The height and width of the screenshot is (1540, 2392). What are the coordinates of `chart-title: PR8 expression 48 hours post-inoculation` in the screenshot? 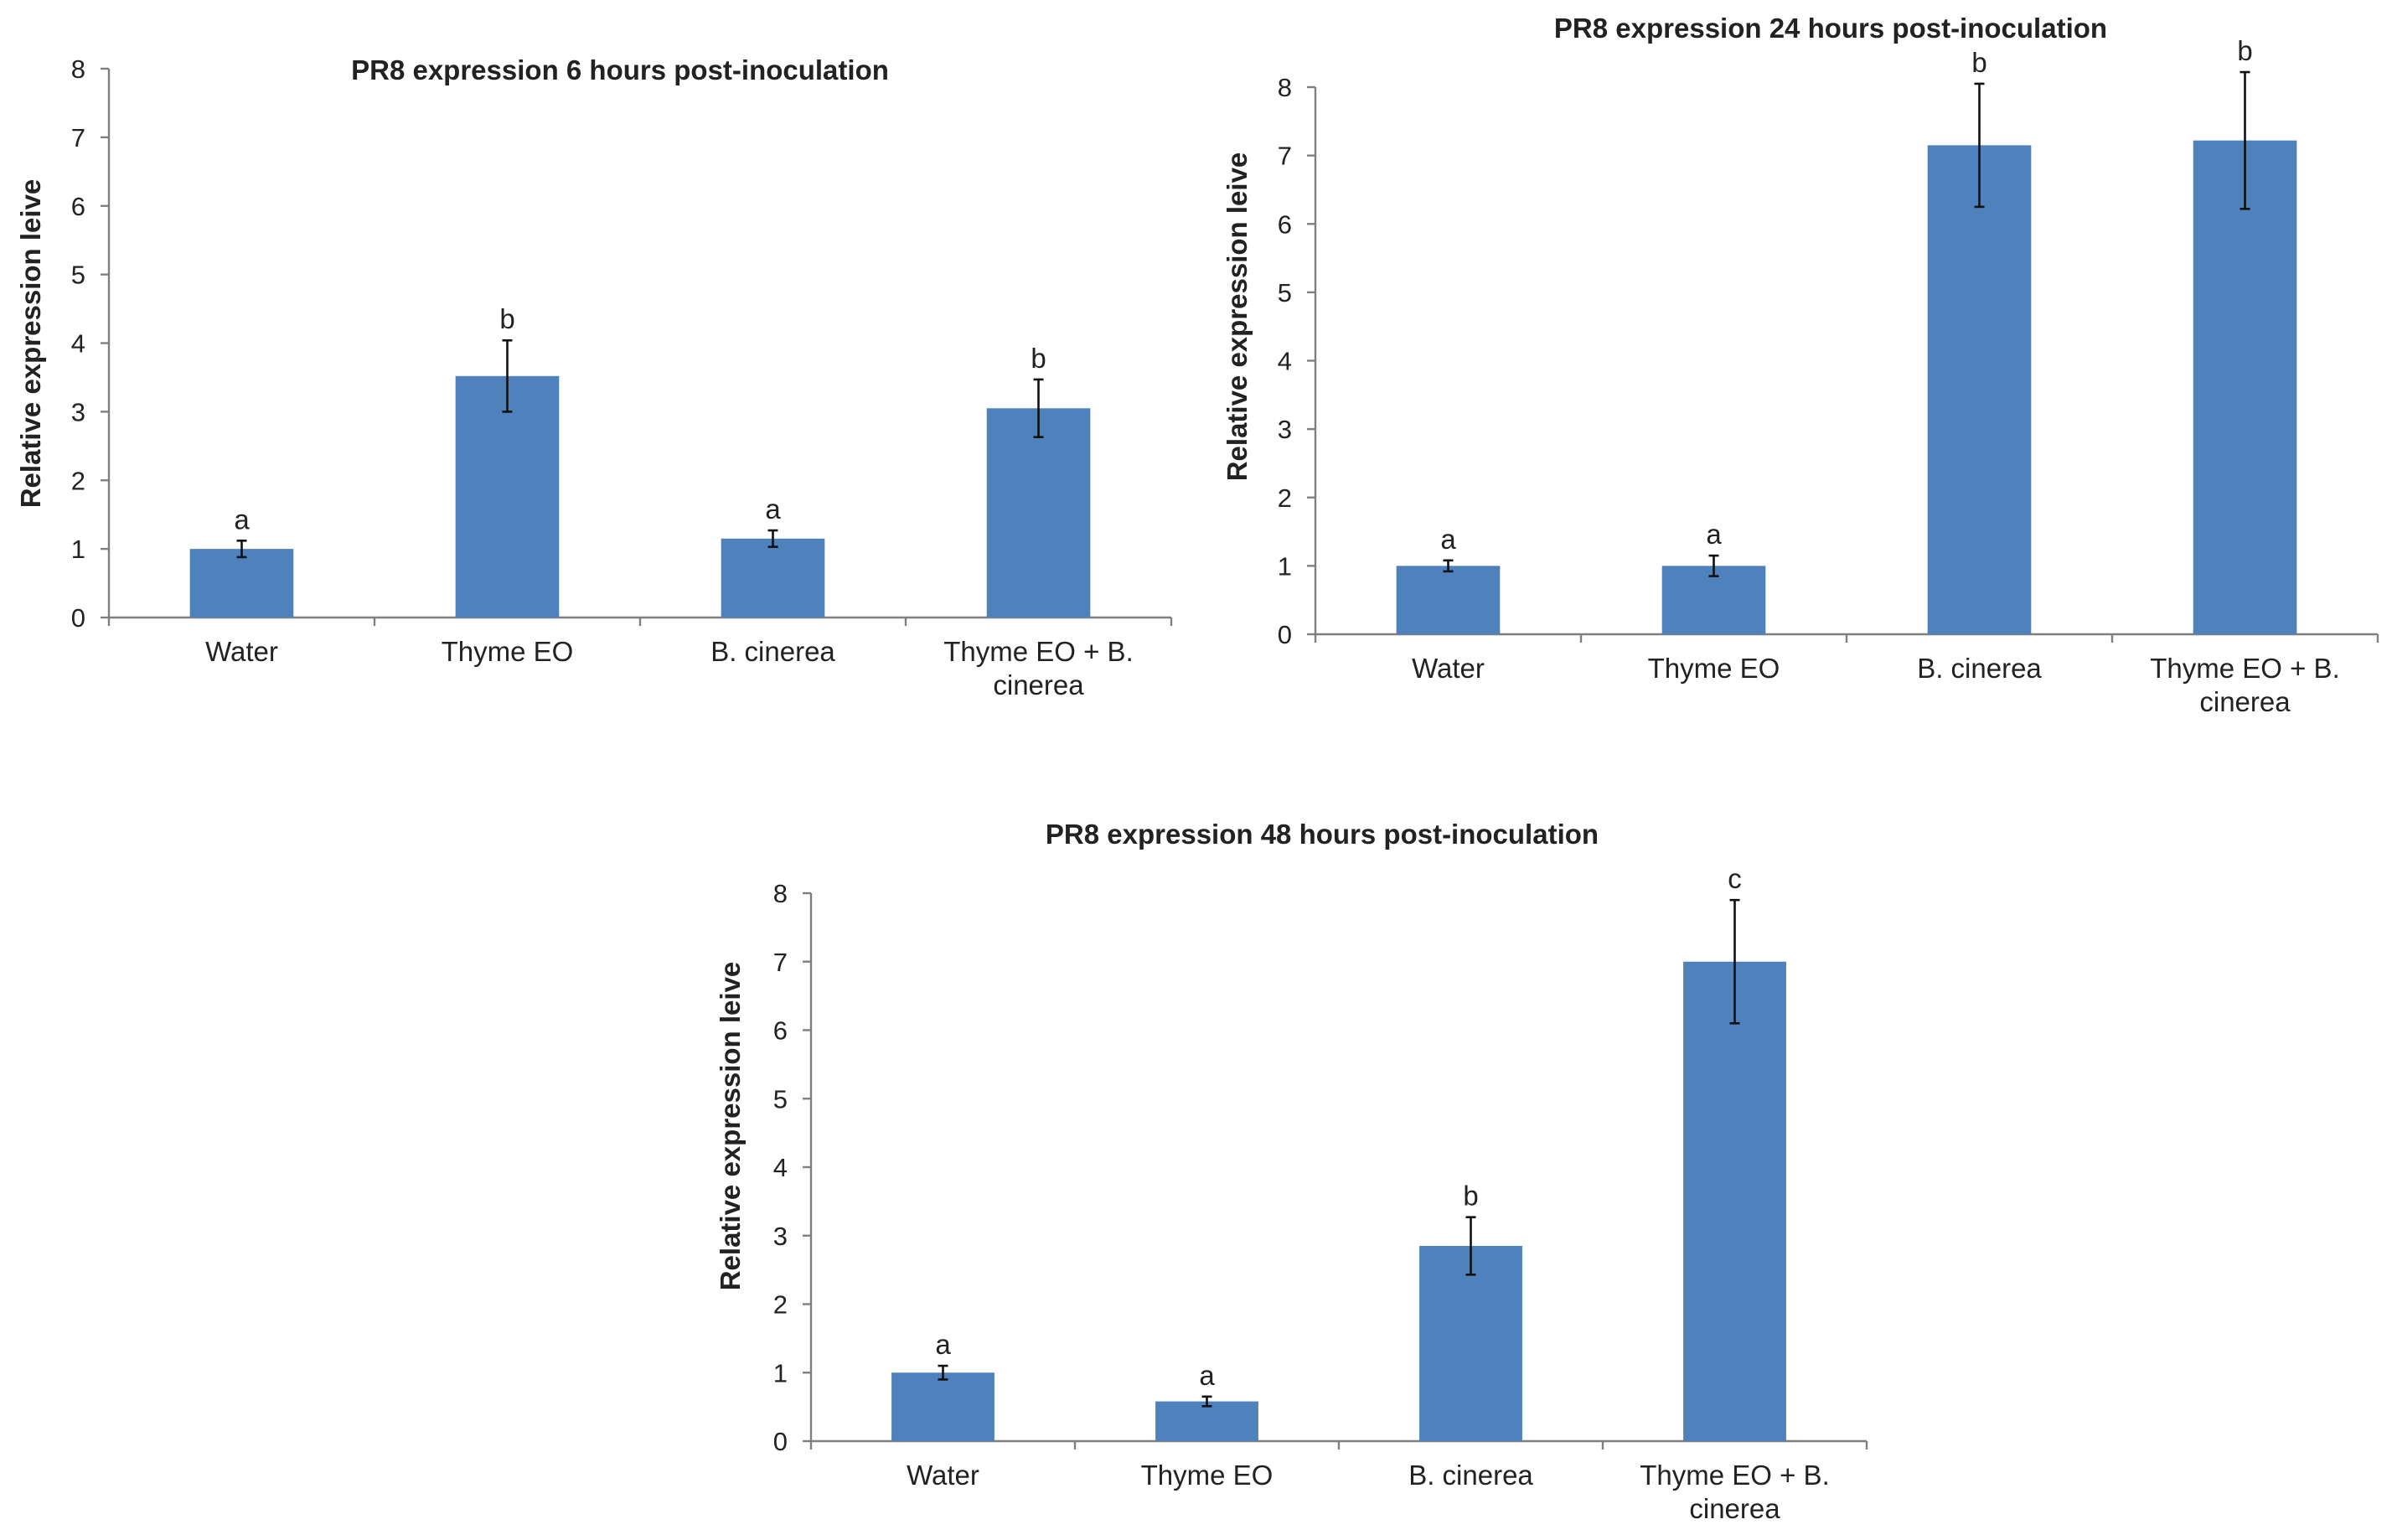 It's located at (1322, 834).